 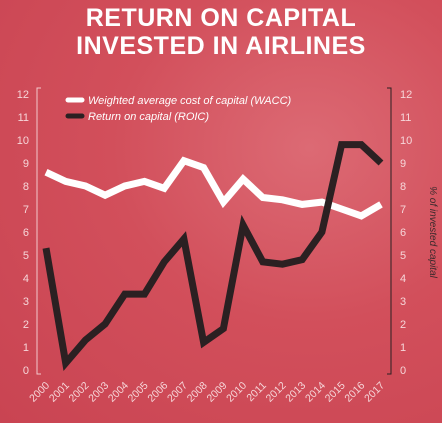 I want to click on x-tick-label: 2011, so click(x=256, y=392).